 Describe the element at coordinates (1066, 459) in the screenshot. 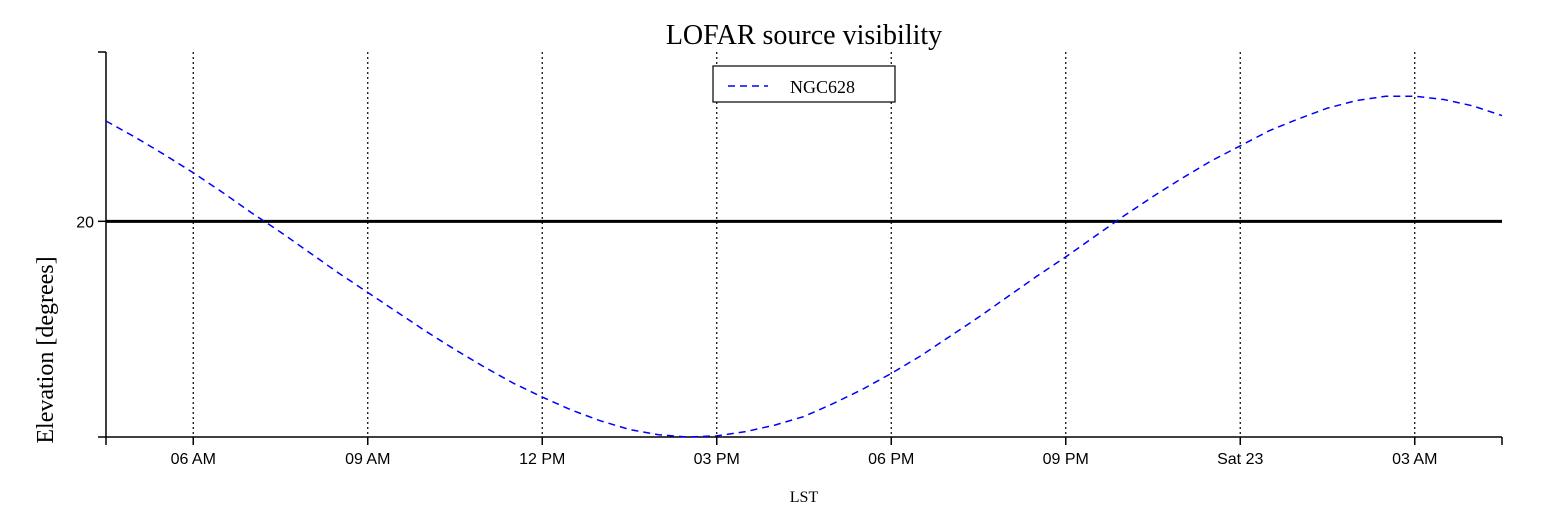

I see `x-tick-label-5: 09 PM` at that location.